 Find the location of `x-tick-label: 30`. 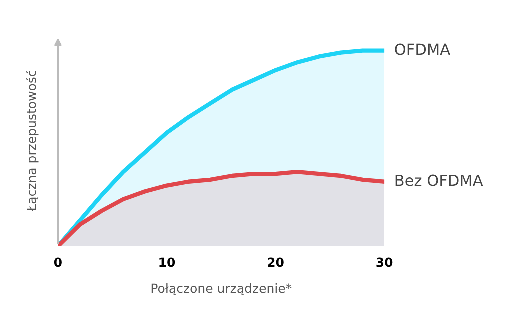

x-tick-label: 30 is located at coordinates (384, 263).